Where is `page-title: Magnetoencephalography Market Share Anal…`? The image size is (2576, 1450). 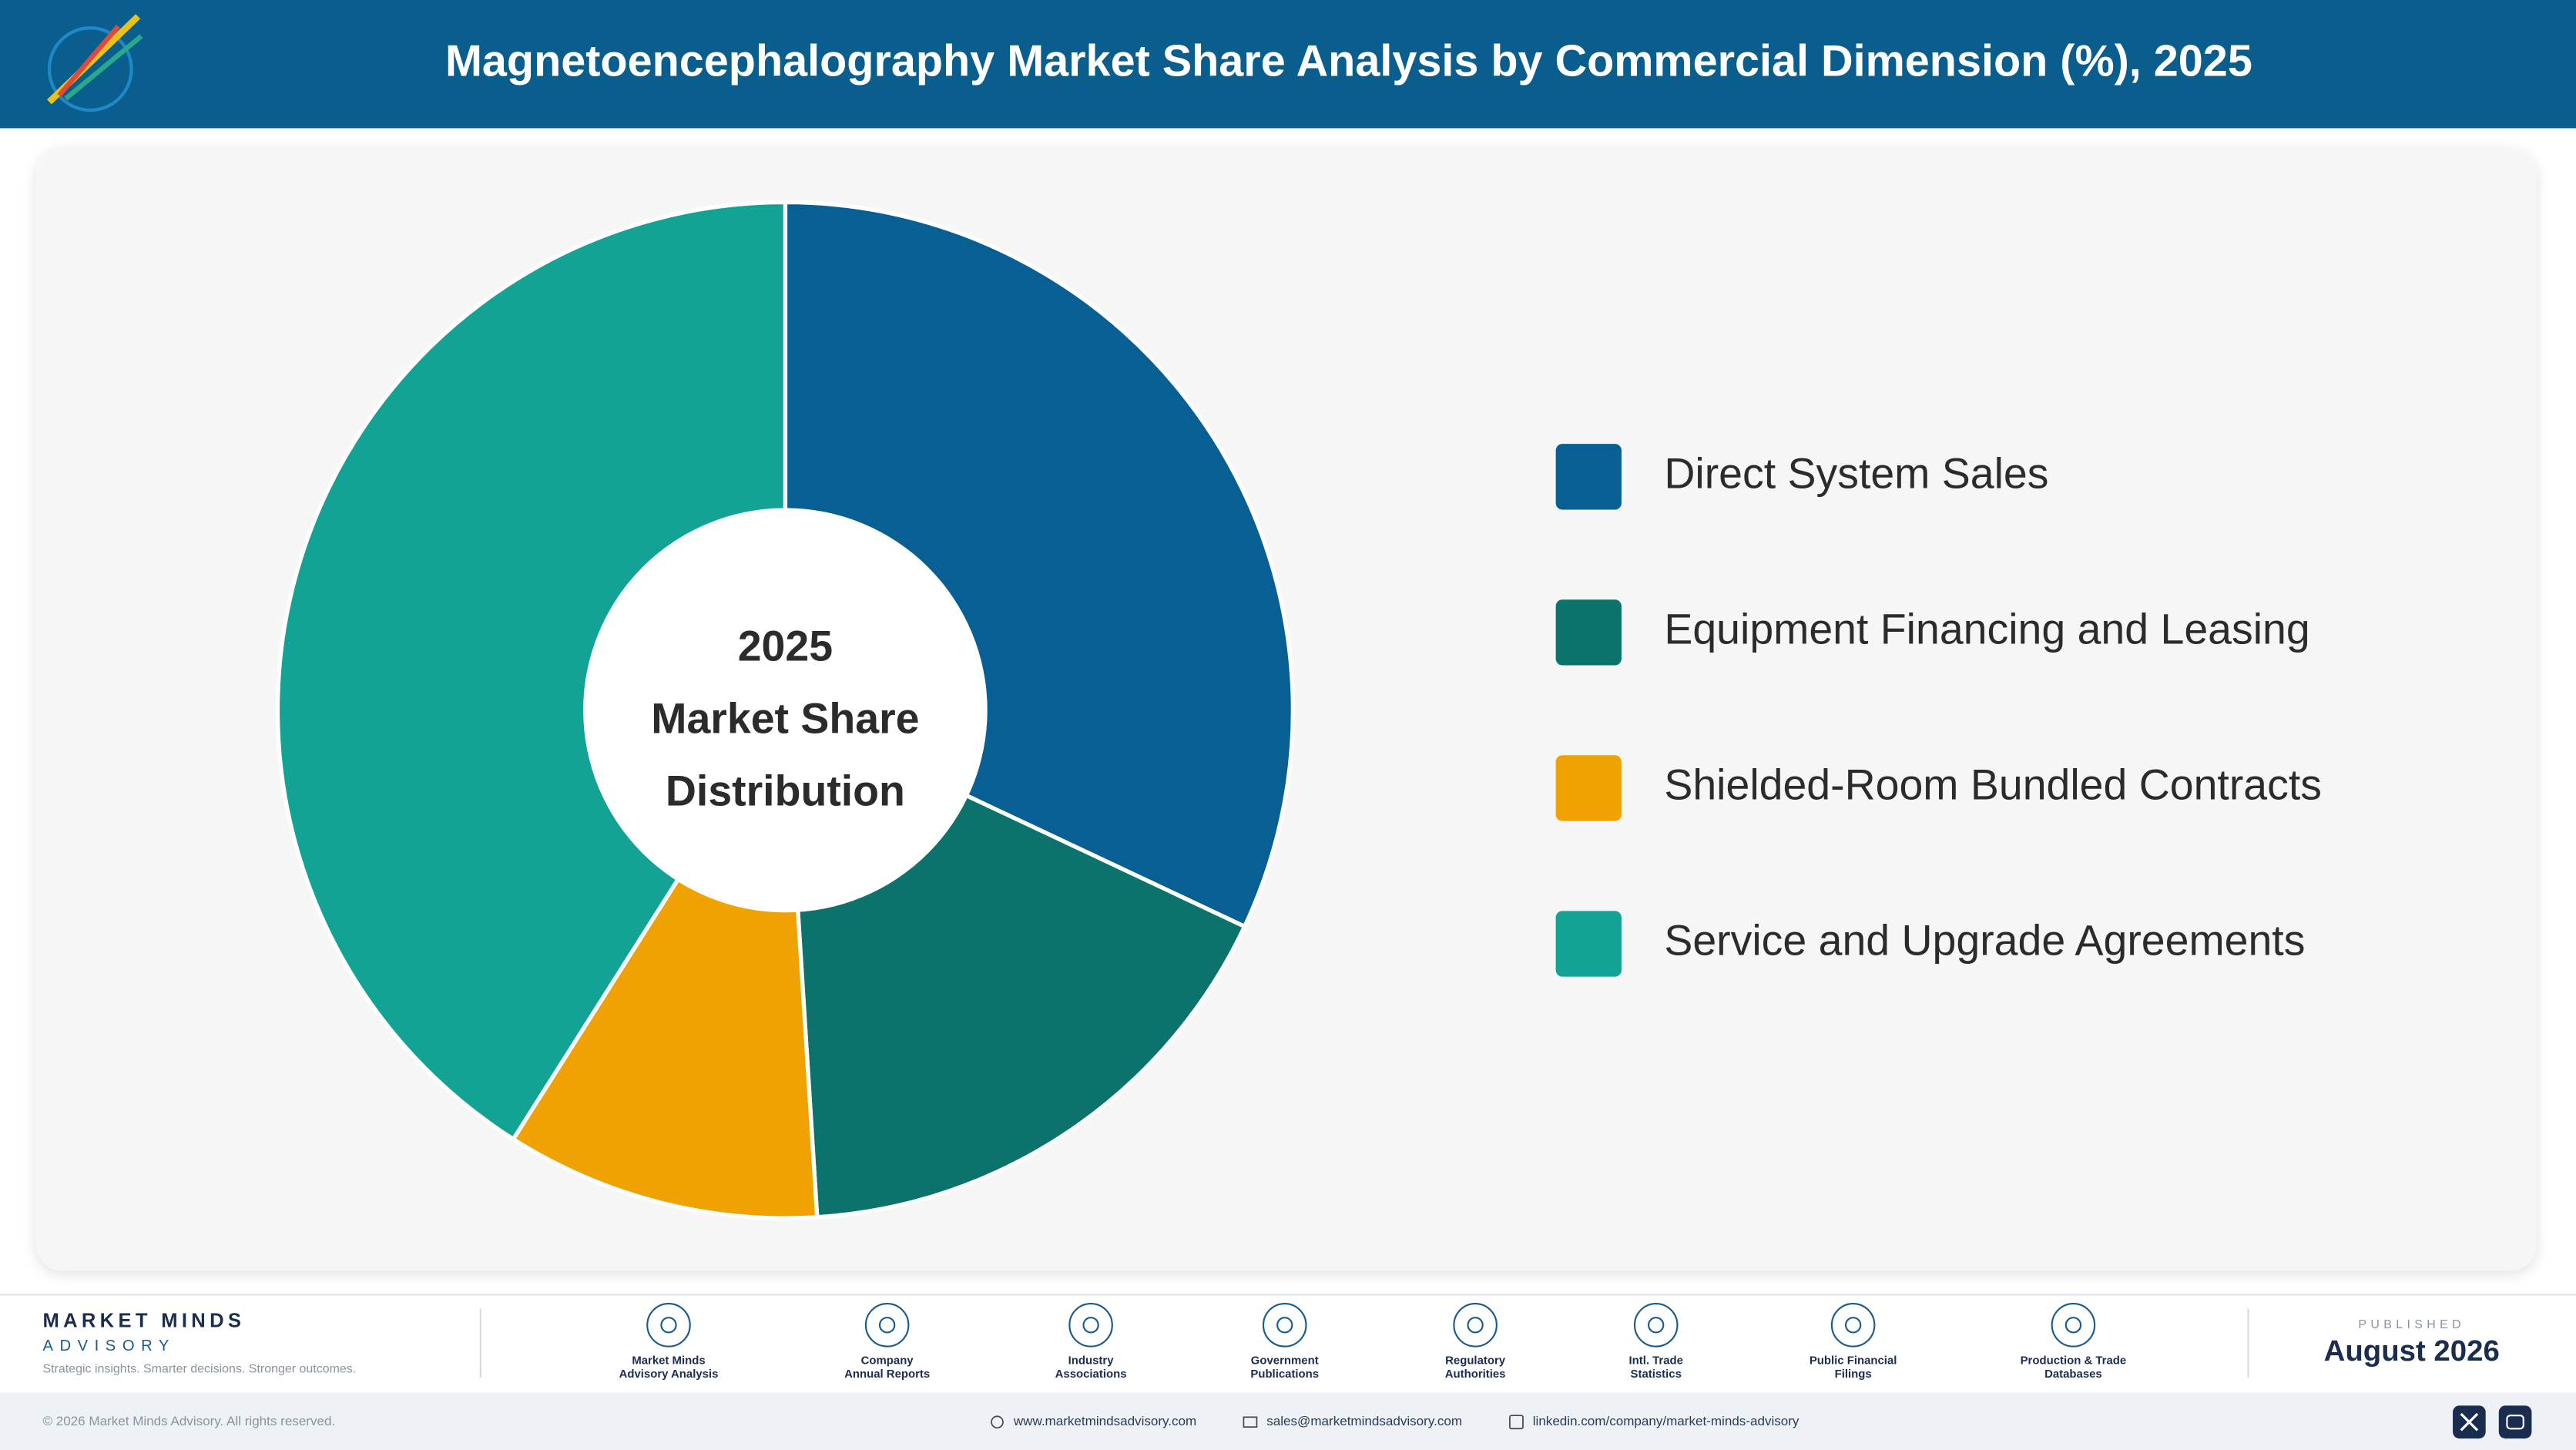
page-title: Magnetoencephalography Market Share Anal… is located at coordinates (1348, 61).